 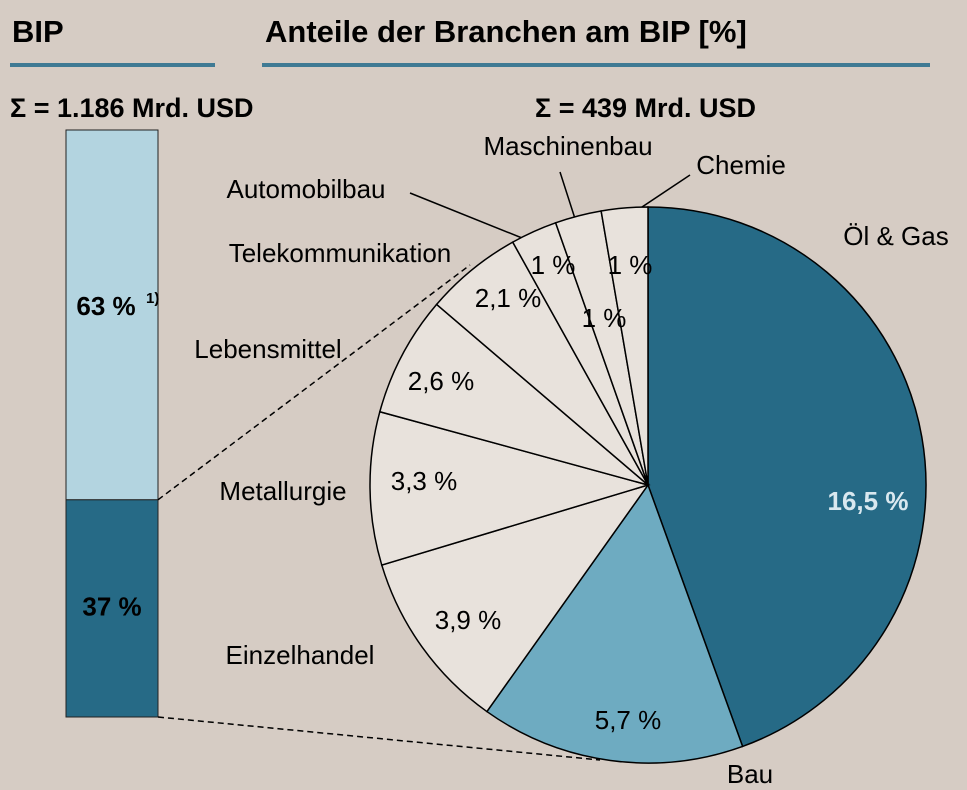 What do you see at coordinates (424, 481) in the screenshot?
I see `slice-value-label: 3,3 %` at bounding box center [424, 481].